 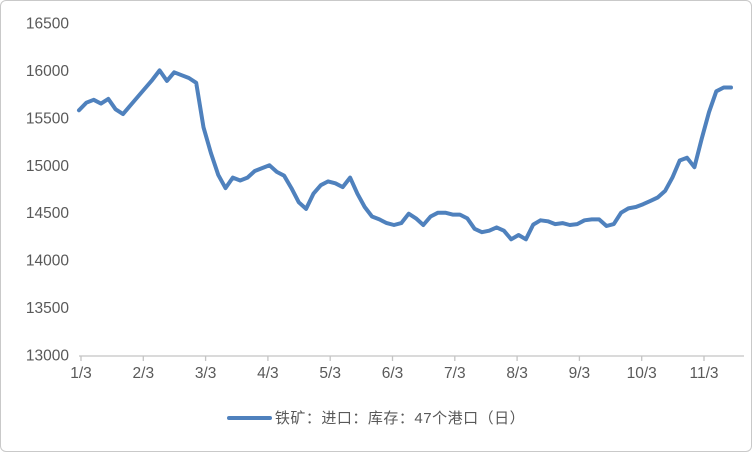 I want to click on y-tick-label: 13500, so click(x=47, y=308).